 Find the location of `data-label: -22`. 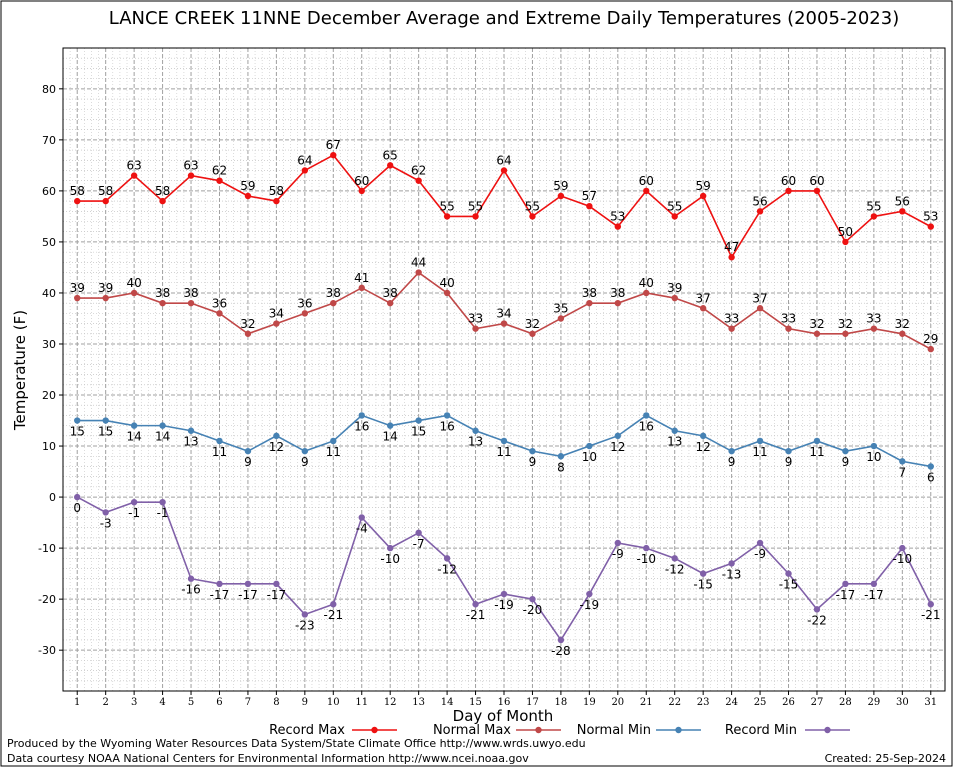

data-label: -22 is located at coordinates (817, 620).